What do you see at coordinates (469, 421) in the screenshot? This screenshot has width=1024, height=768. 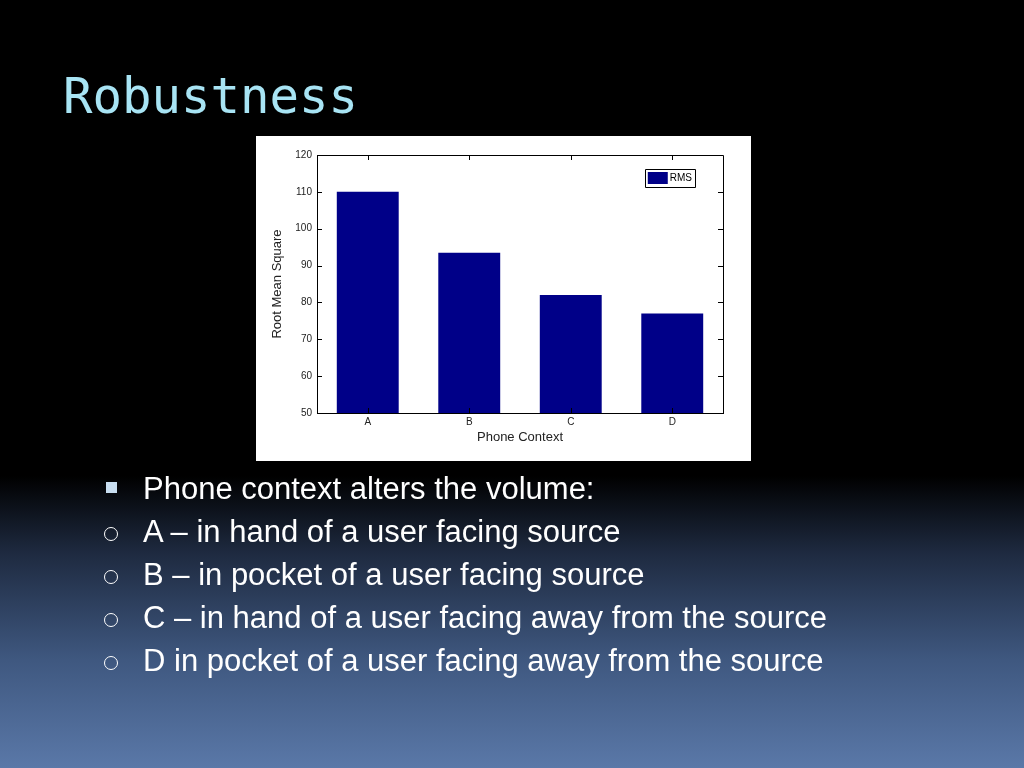 I see `x-tick-label: B` at bounding box center [469, 421].